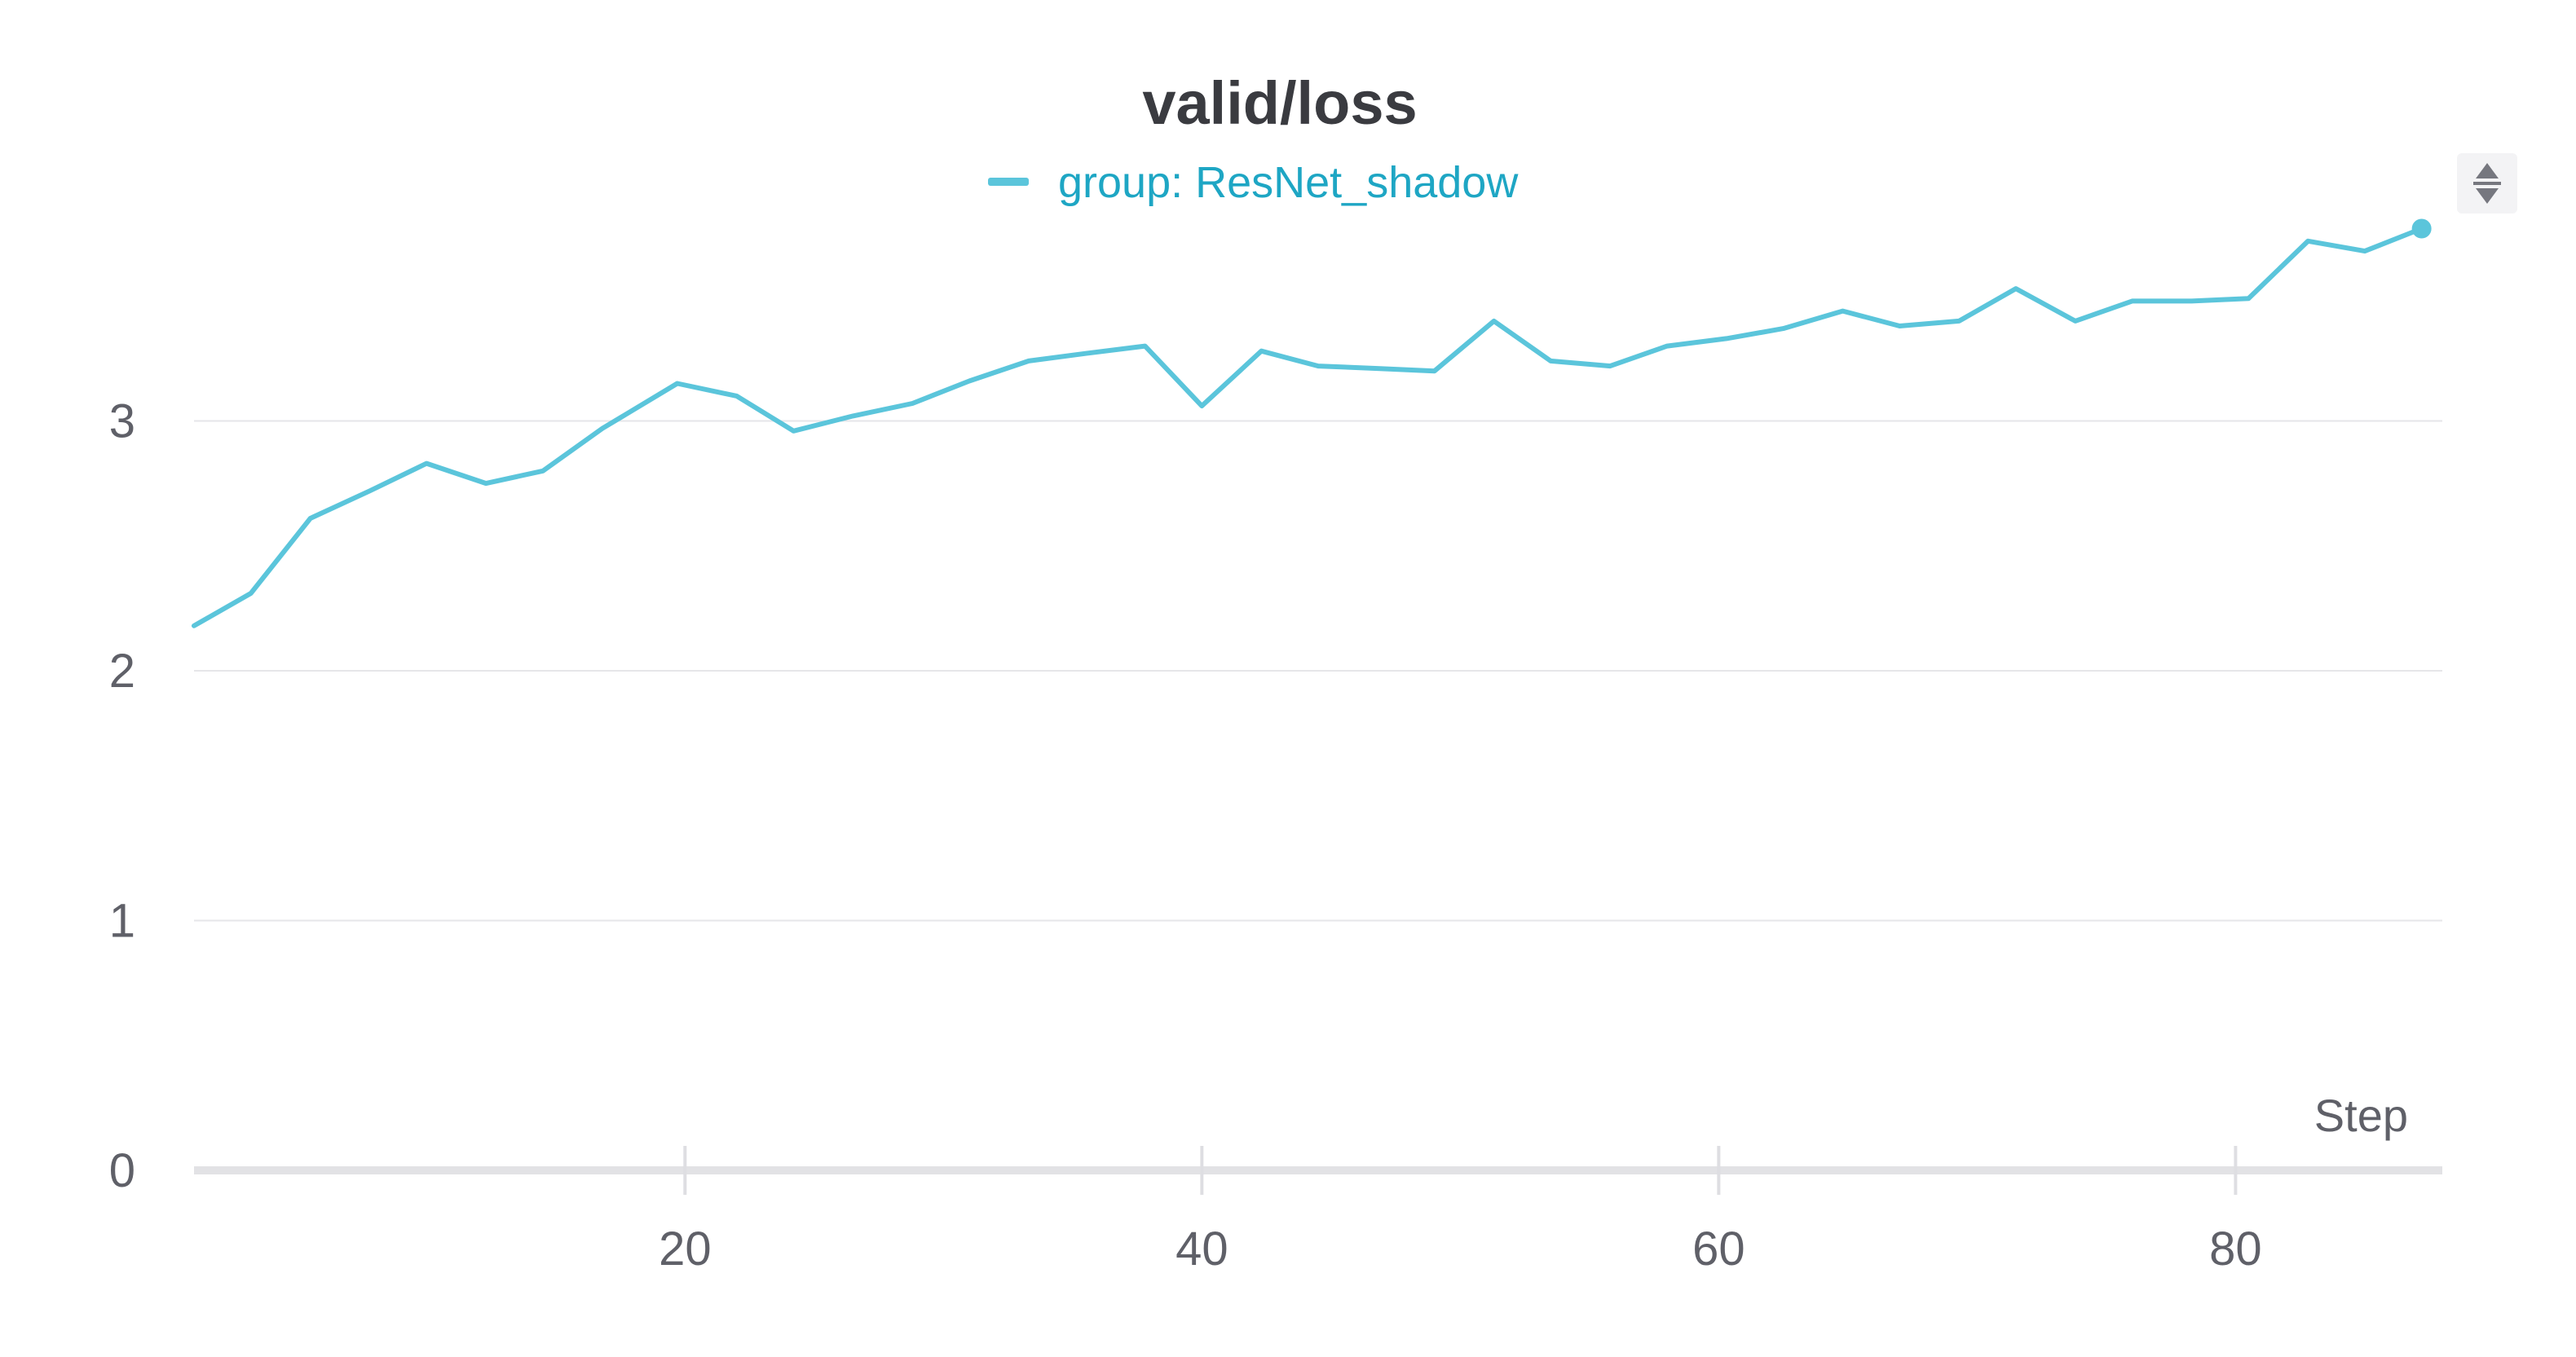 This screenshot has height=1357, width=2576. Describe the element at coordinates (122, 1170) in the screenshot. I see `y-tick-label: 0` at that location.